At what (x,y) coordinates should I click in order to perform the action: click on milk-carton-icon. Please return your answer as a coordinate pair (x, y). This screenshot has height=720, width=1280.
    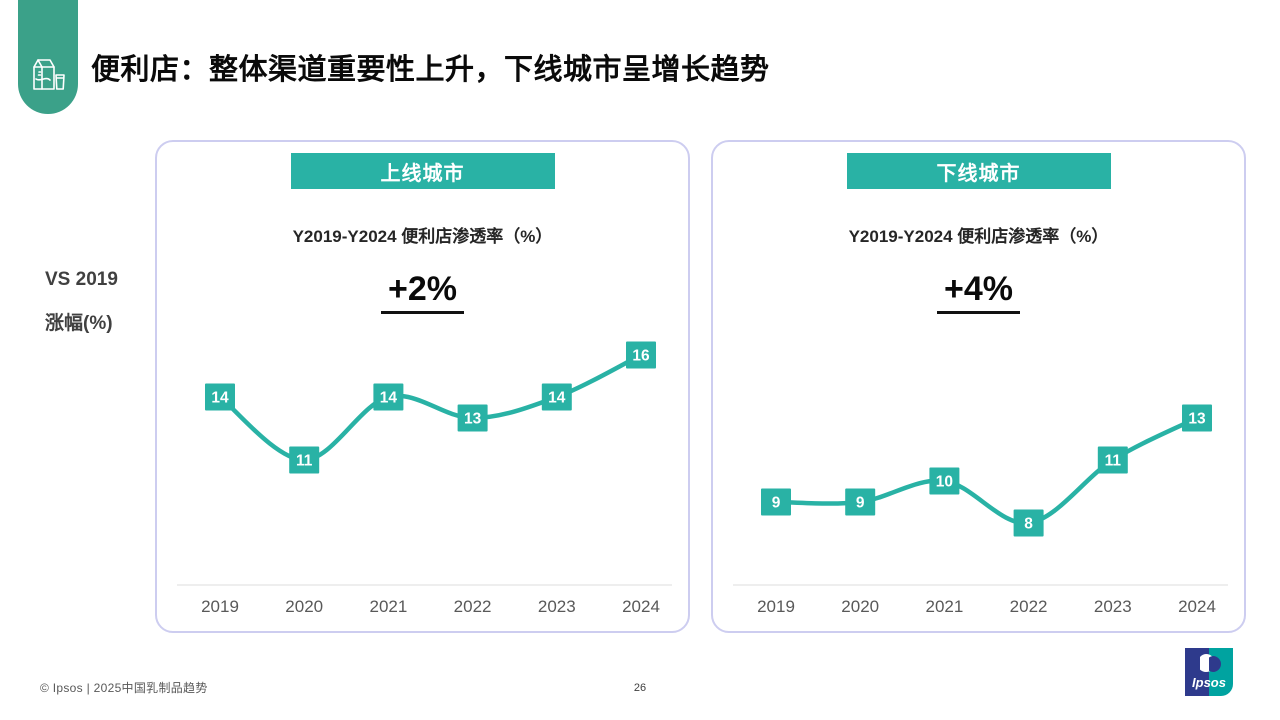
    Looking at the image, I should click on (48, 77).